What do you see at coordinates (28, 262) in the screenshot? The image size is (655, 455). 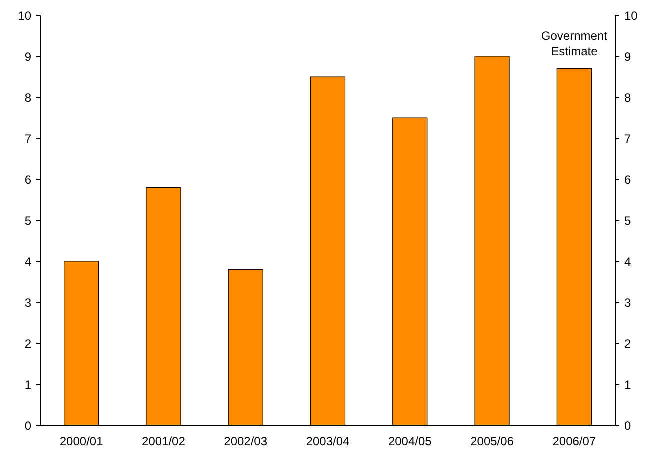 I see `y-tick-label: 4` at bounding box center [28, 262].